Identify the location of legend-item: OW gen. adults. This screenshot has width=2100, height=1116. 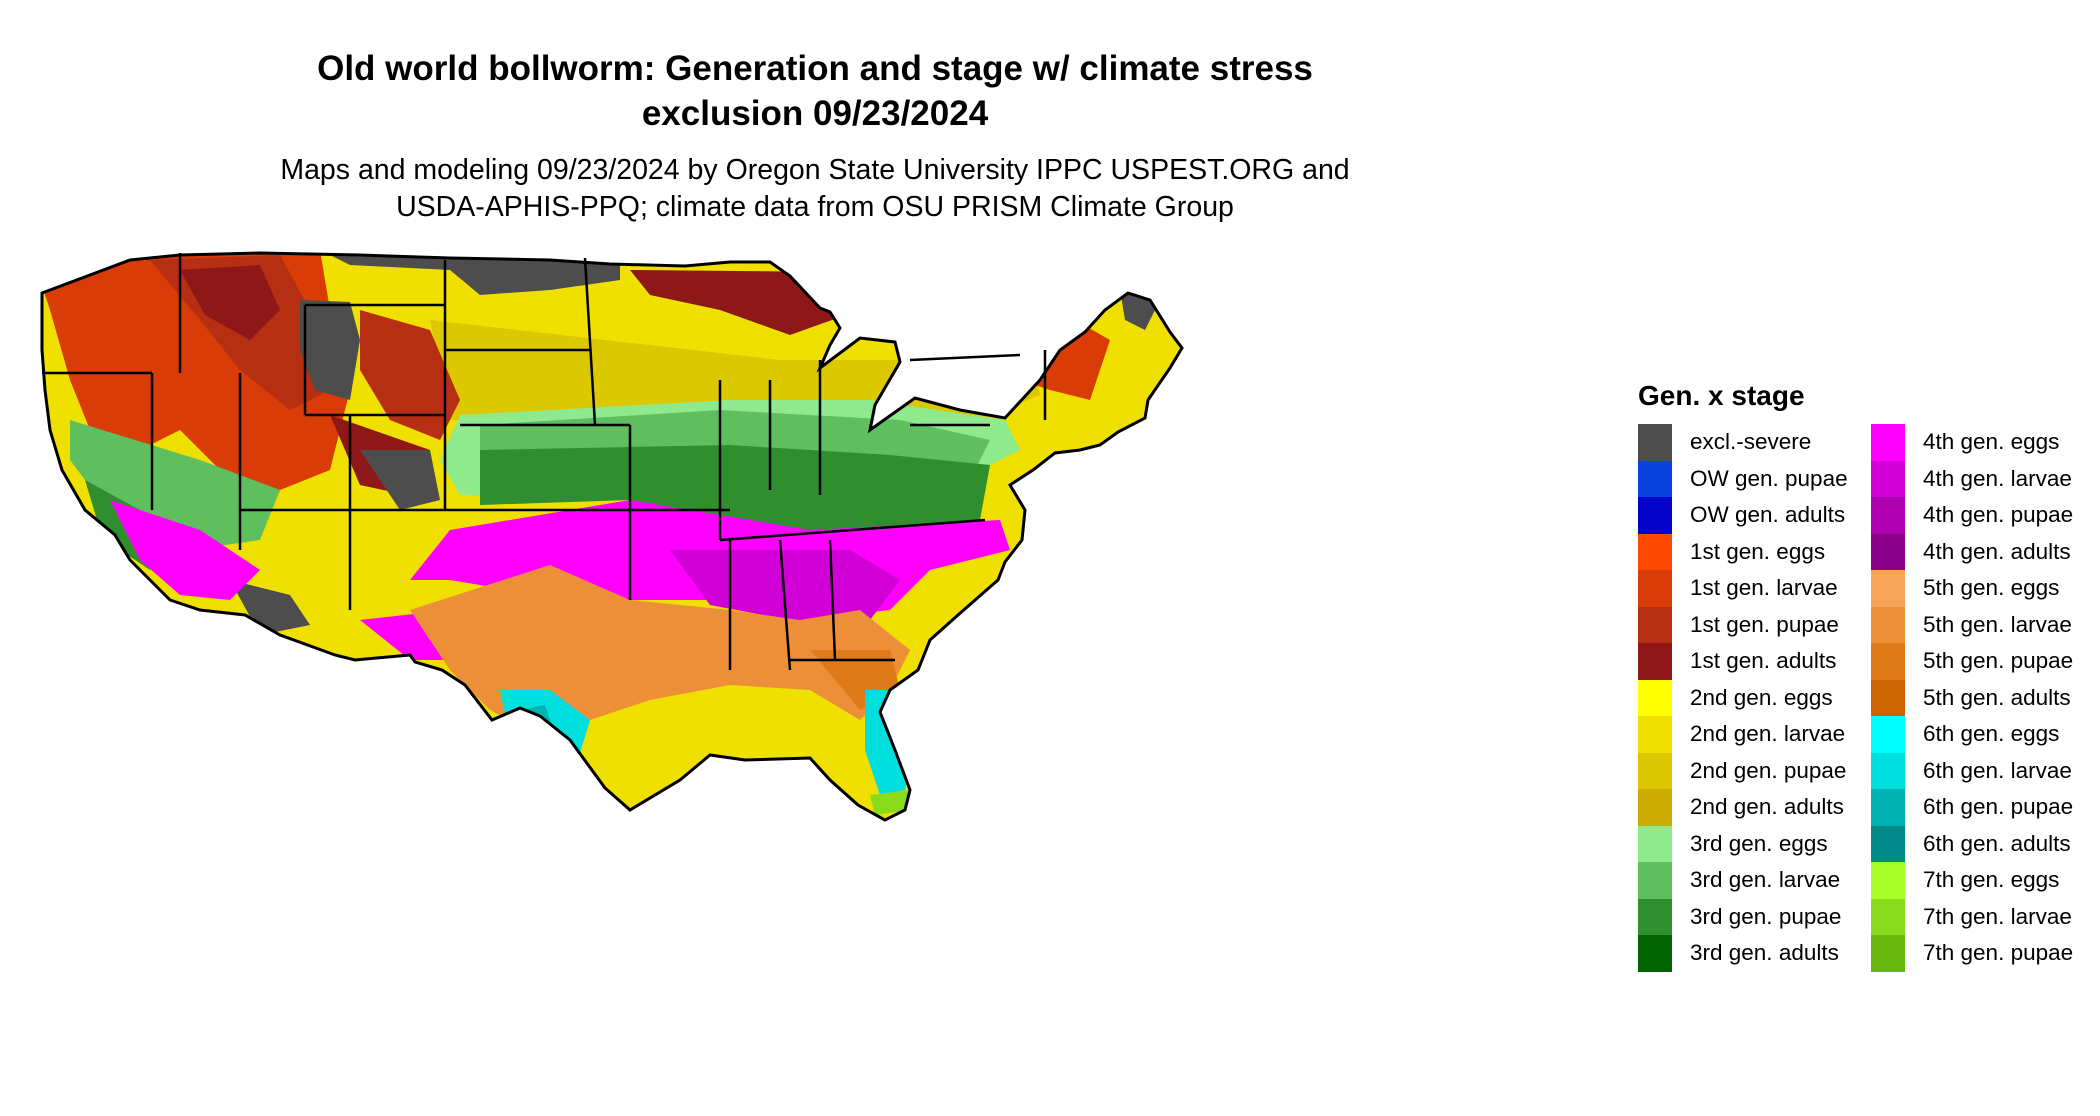
(1753, 515).